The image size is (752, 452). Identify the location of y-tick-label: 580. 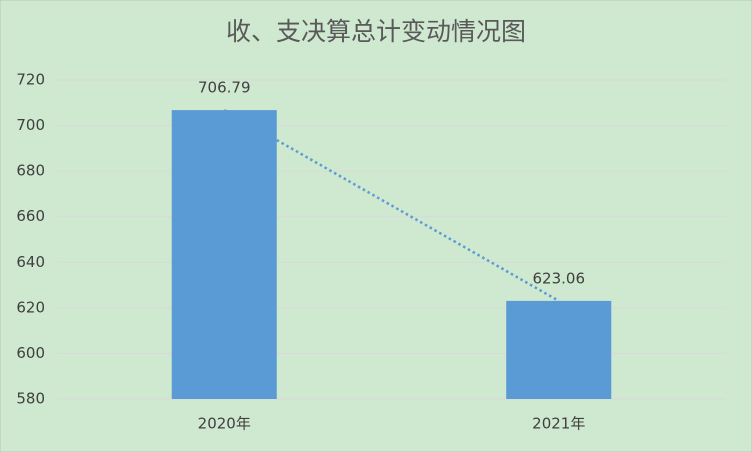
(30, 399).